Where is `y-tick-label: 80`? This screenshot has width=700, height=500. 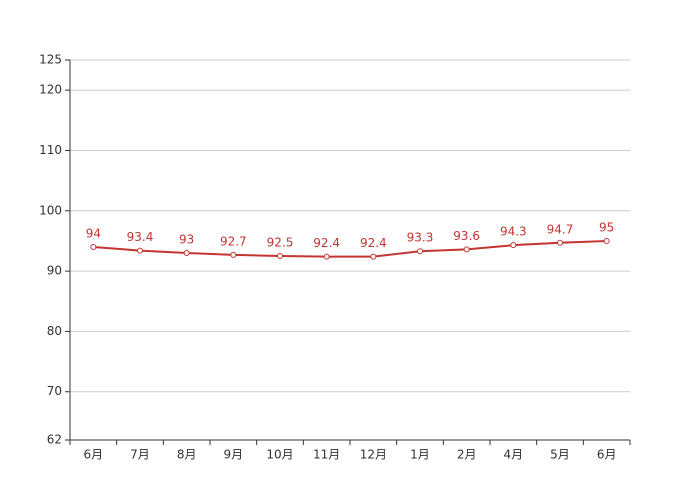 y-tick-label: 80 is located at coordinates (54, 331).